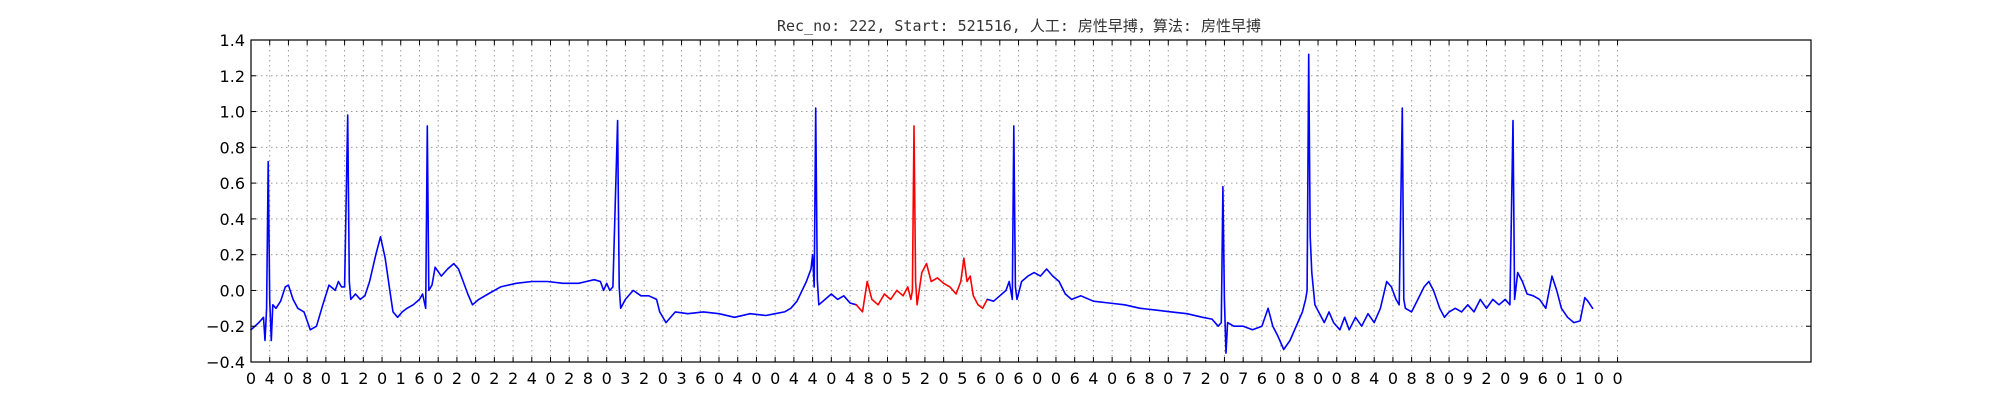 The height and width of the screenshot is (400, 2000). I want to click on y-tick-label: 1.2, so click(232, 76).